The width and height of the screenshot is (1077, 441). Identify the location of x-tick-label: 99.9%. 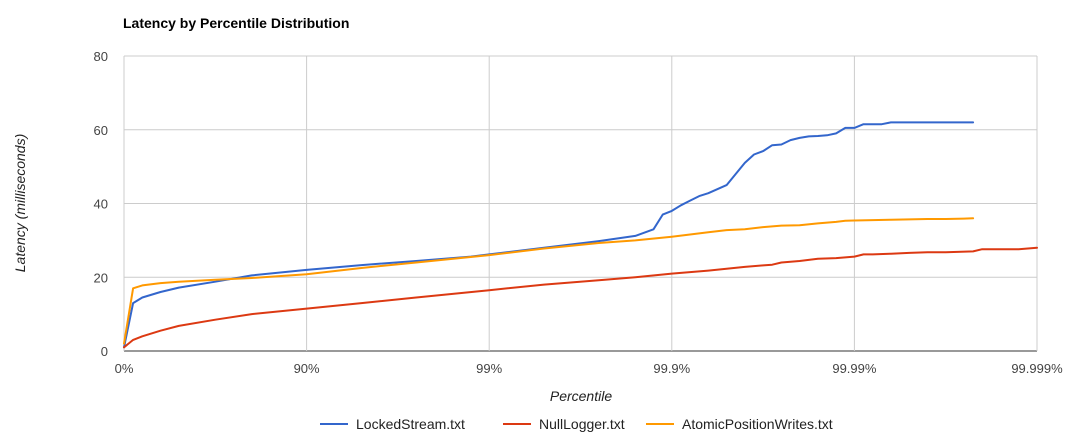
(671, 368).